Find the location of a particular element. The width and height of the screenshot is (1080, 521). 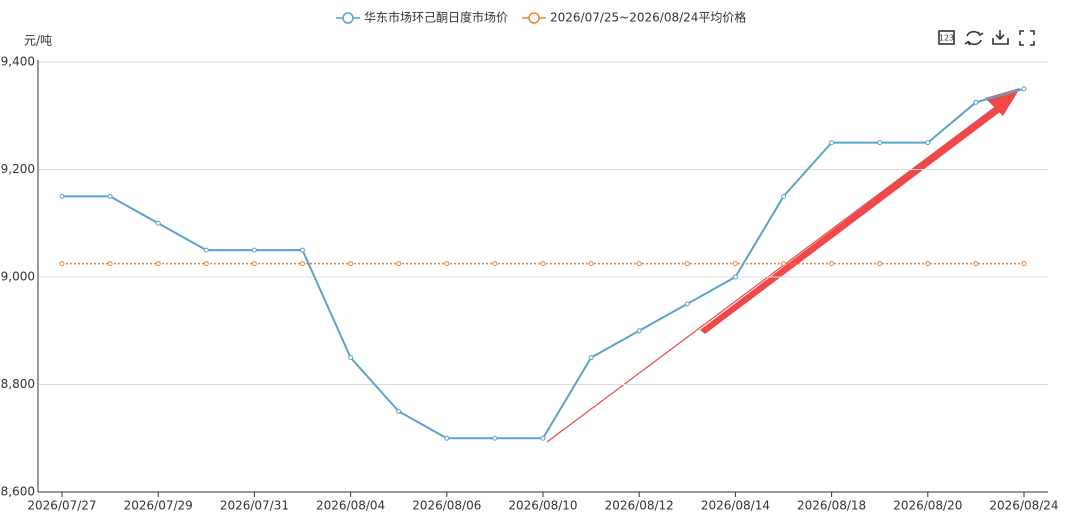

legend-label: 华东市场环己酮日度市场价 is located at coordinates (436, 17).